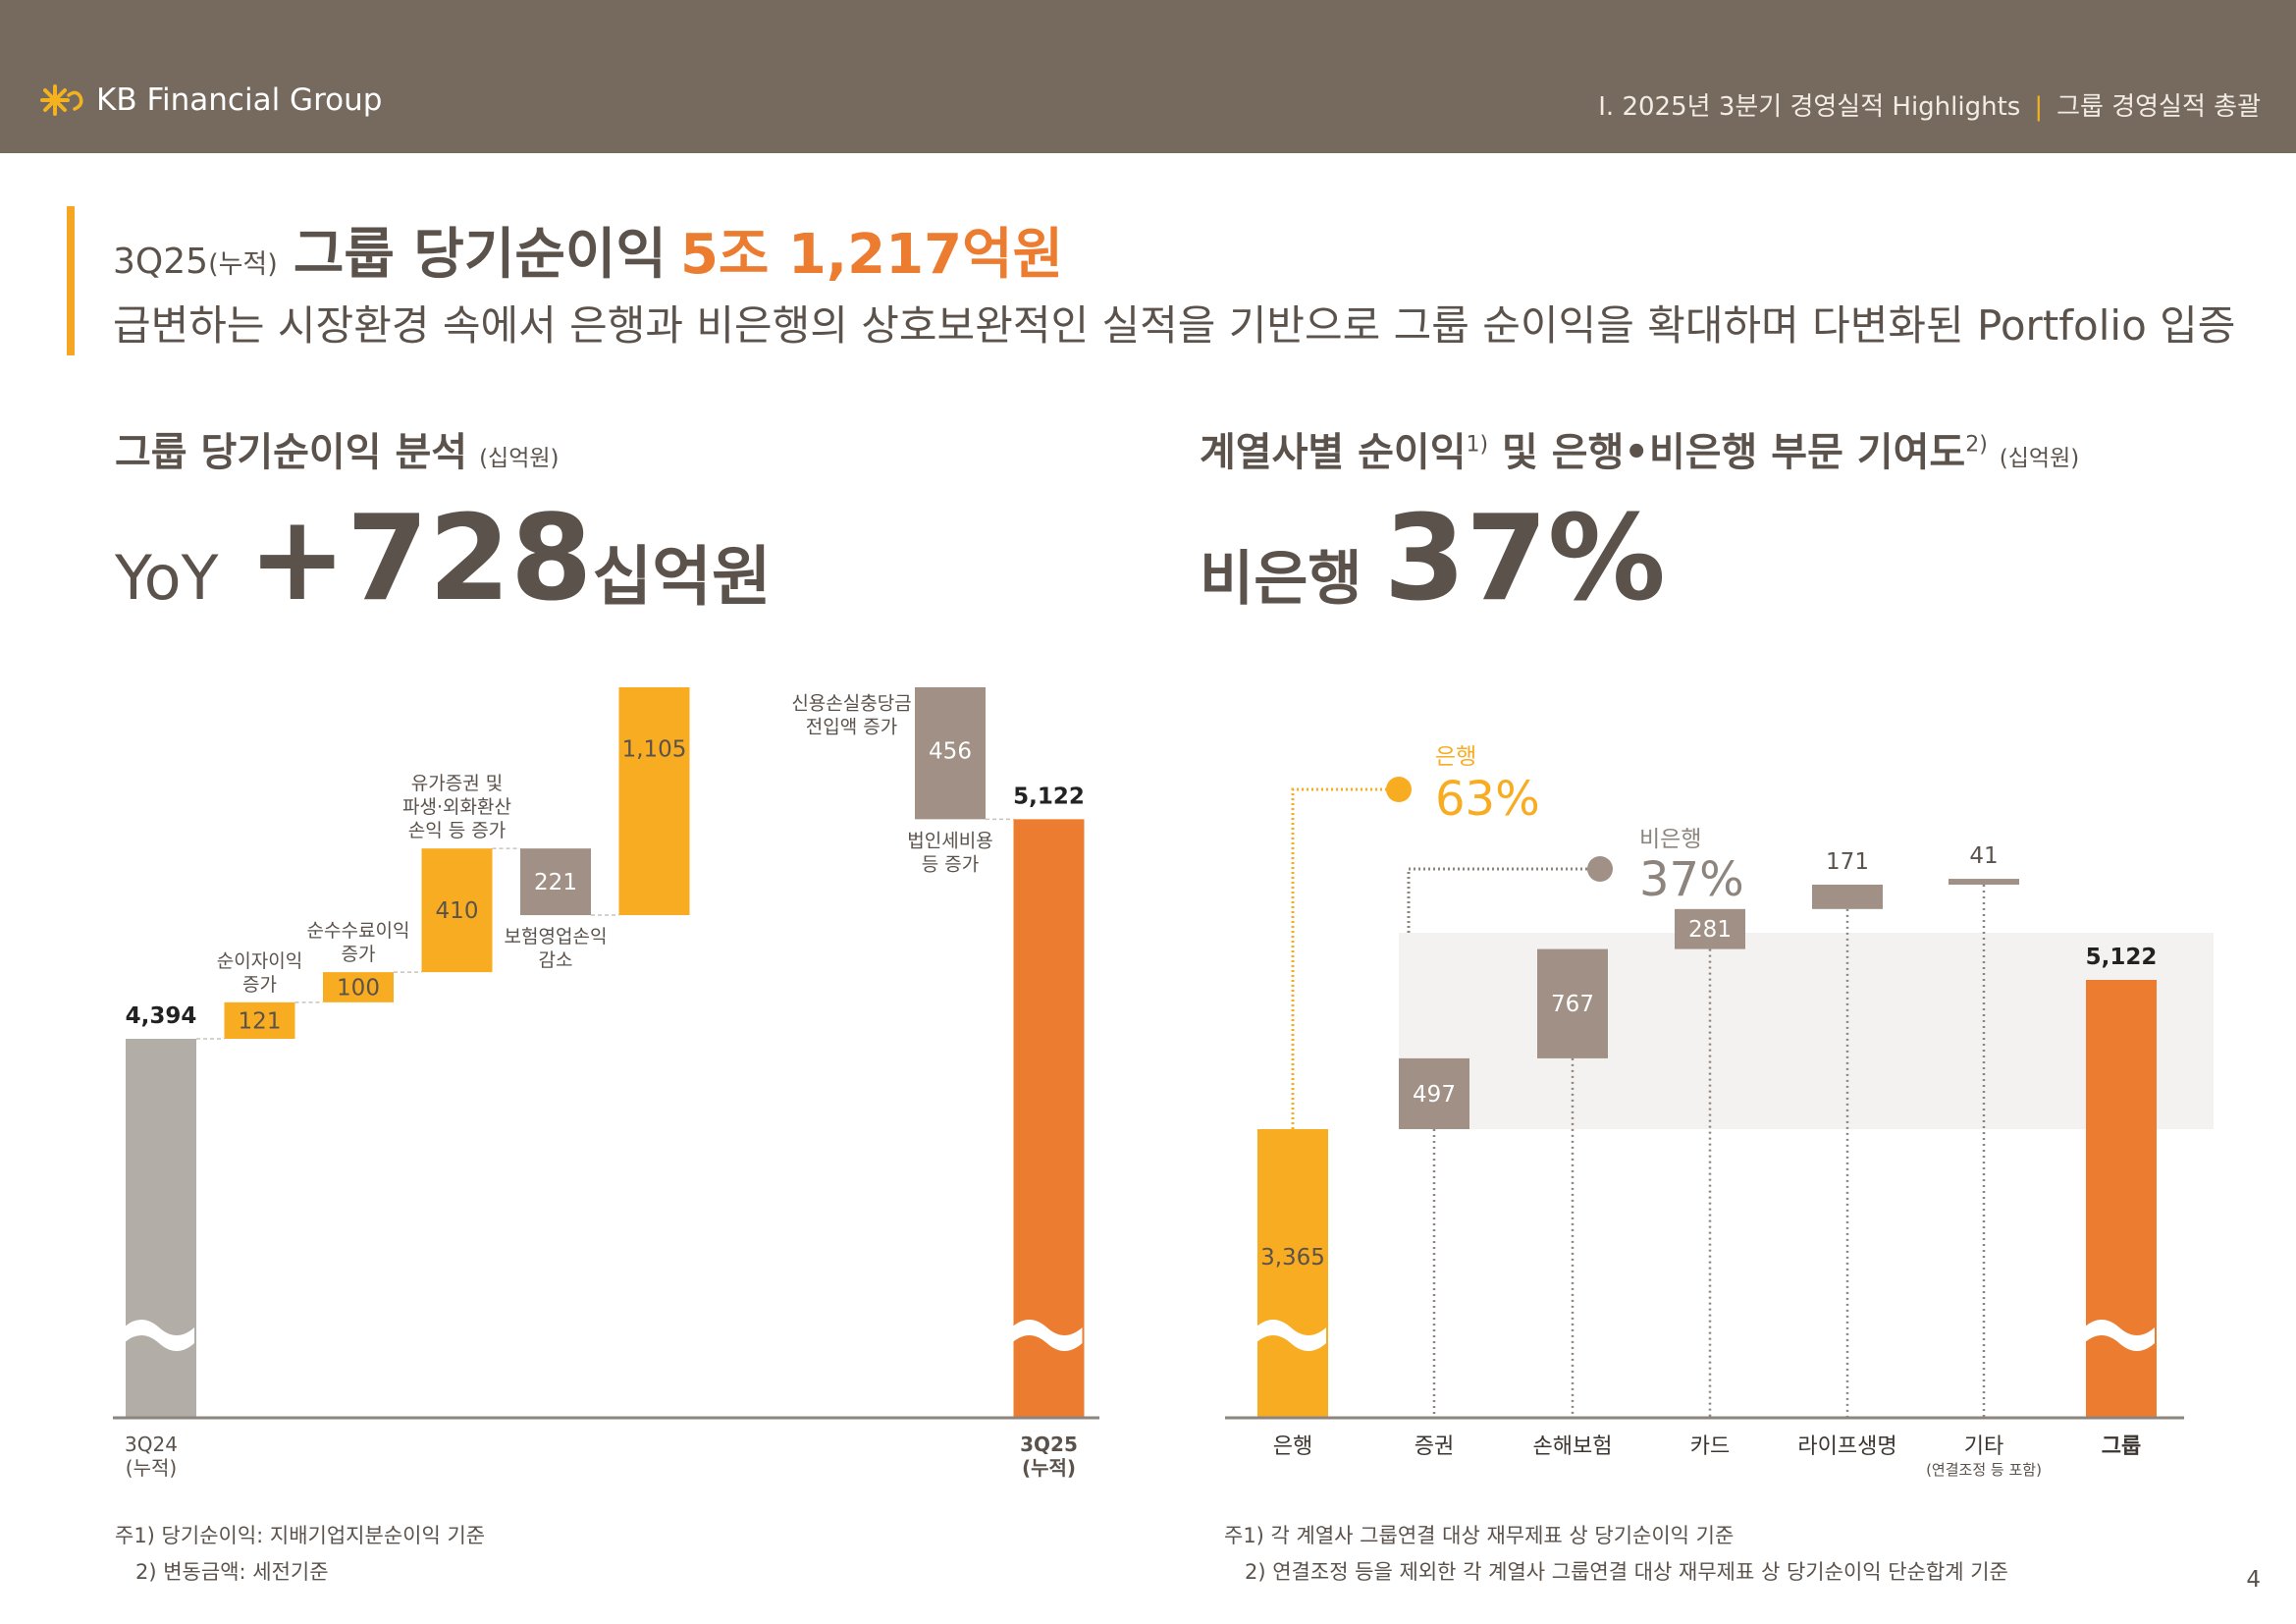  What do you see at coordinates (1976, 445) in the screenshot?
I see `right-panel-footnote-mark-2: 2)` at bounding box center [1976, 445].